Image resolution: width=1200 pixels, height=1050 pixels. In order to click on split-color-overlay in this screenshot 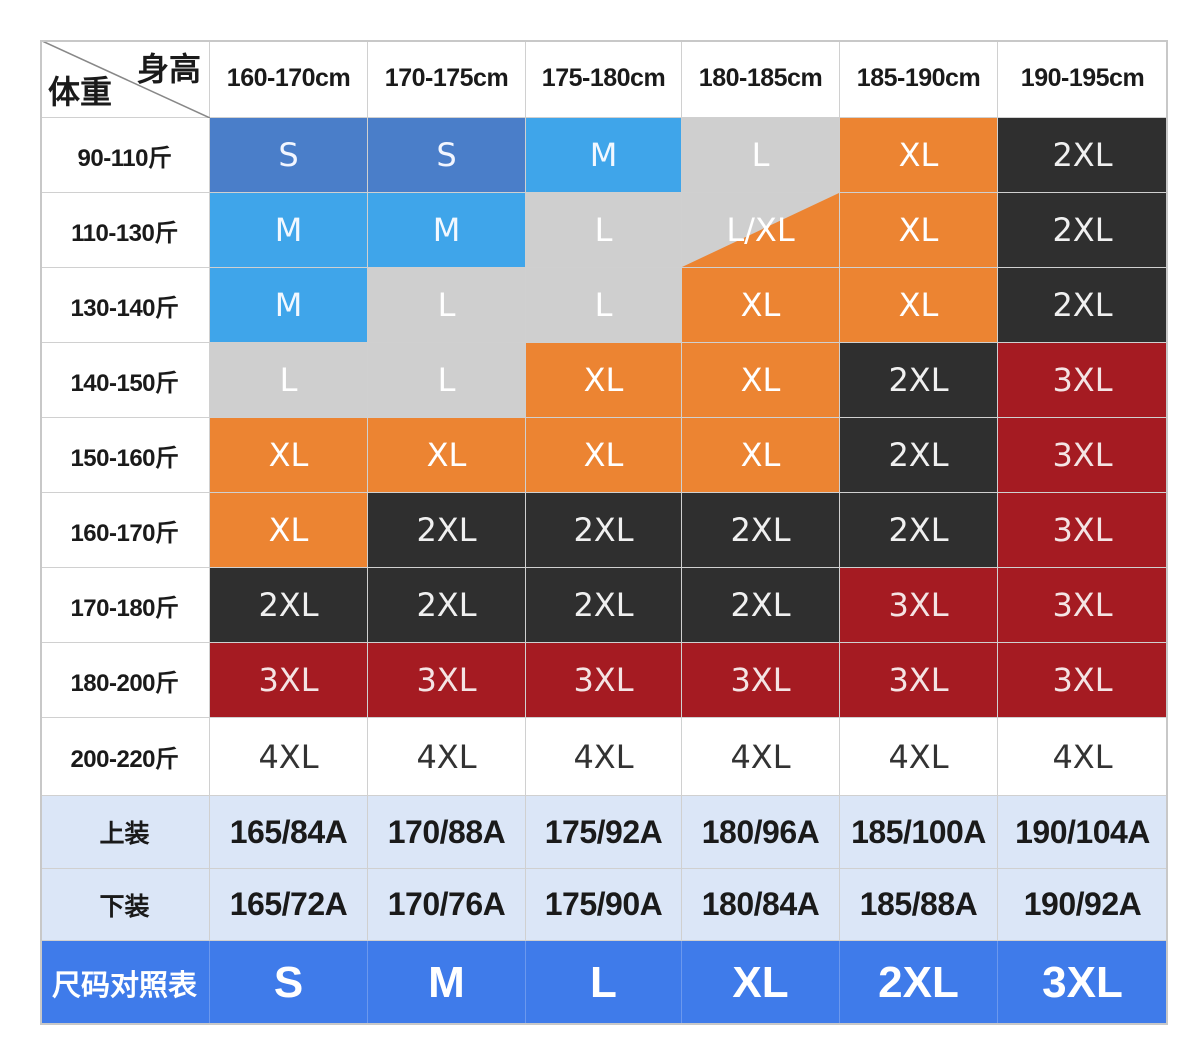, I will do `click(760, 230)`.